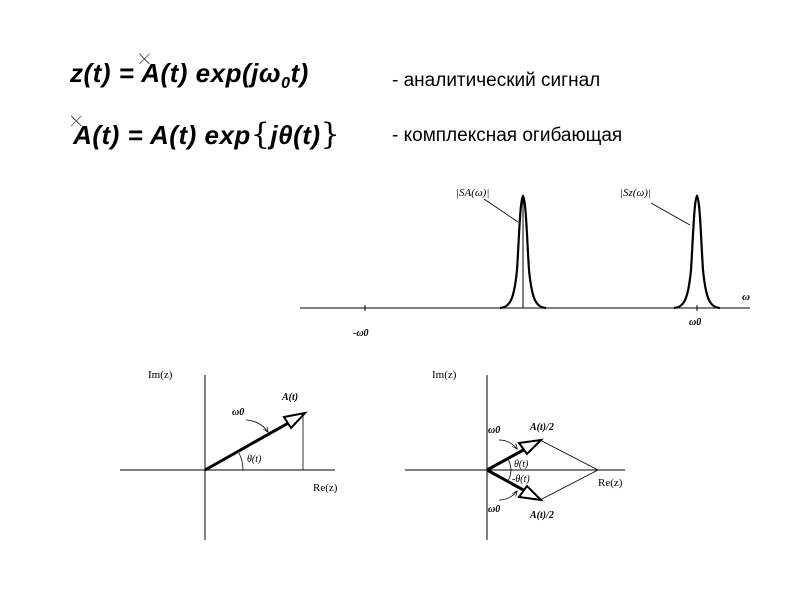 The image size is (800, 600). What do you see at coordinates (238, 412) in the screenshot?
I see `rotation-label: ω0` at bounding box center [238, 412].